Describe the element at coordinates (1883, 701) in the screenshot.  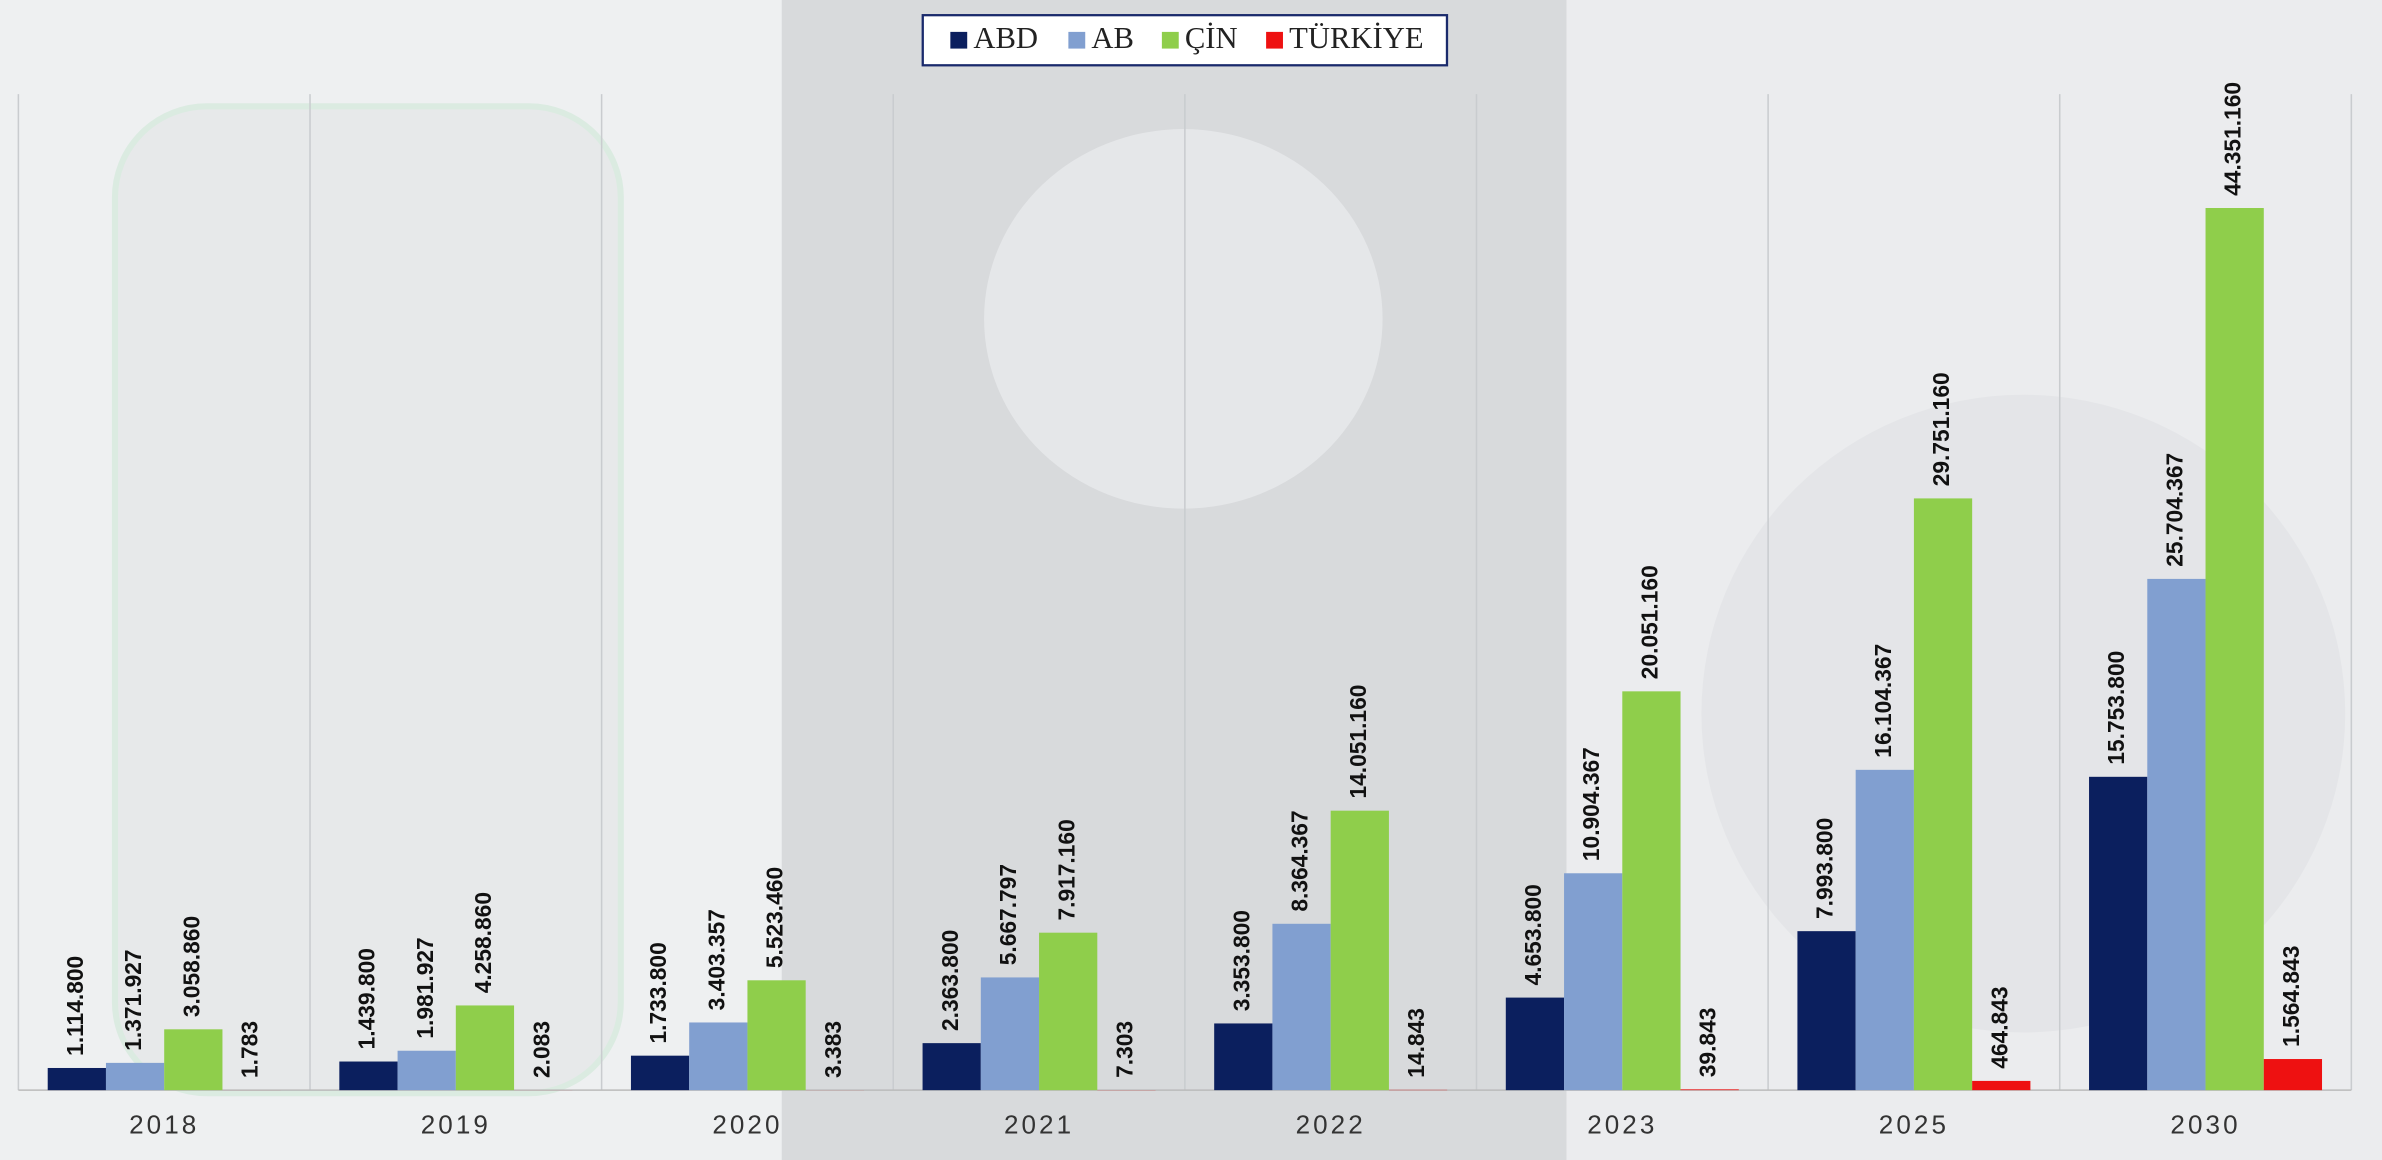
I see `data-label: 16.104.367` at that location.